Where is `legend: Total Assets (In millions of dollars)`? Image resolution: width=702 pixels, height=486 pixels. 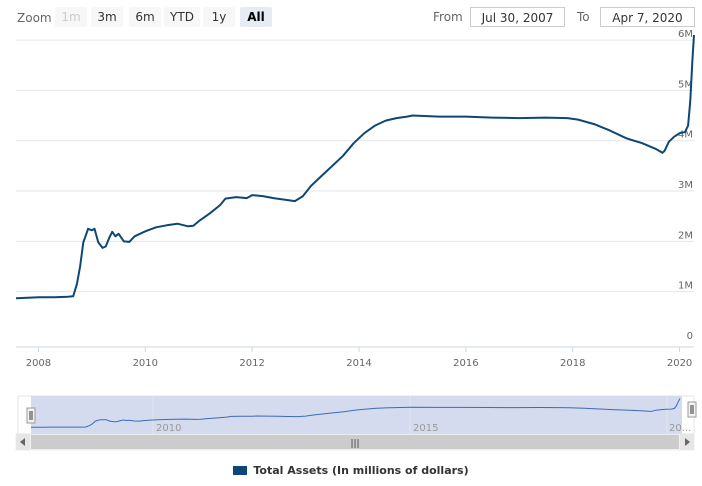 legend: Total Assets (In millions of dollars) is located at coordinates (351, 470).